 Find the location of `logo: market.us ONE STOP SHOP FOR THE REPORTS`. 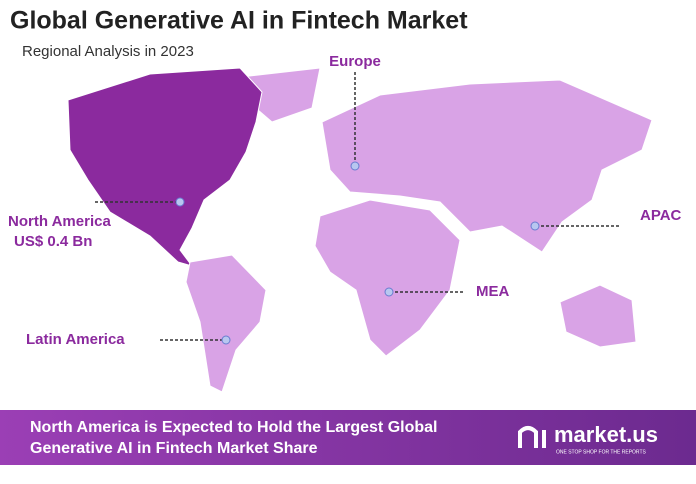

logo: market.us ONE STOP SHOP FOR THE REPORTS is located at coordinates (588, 438).